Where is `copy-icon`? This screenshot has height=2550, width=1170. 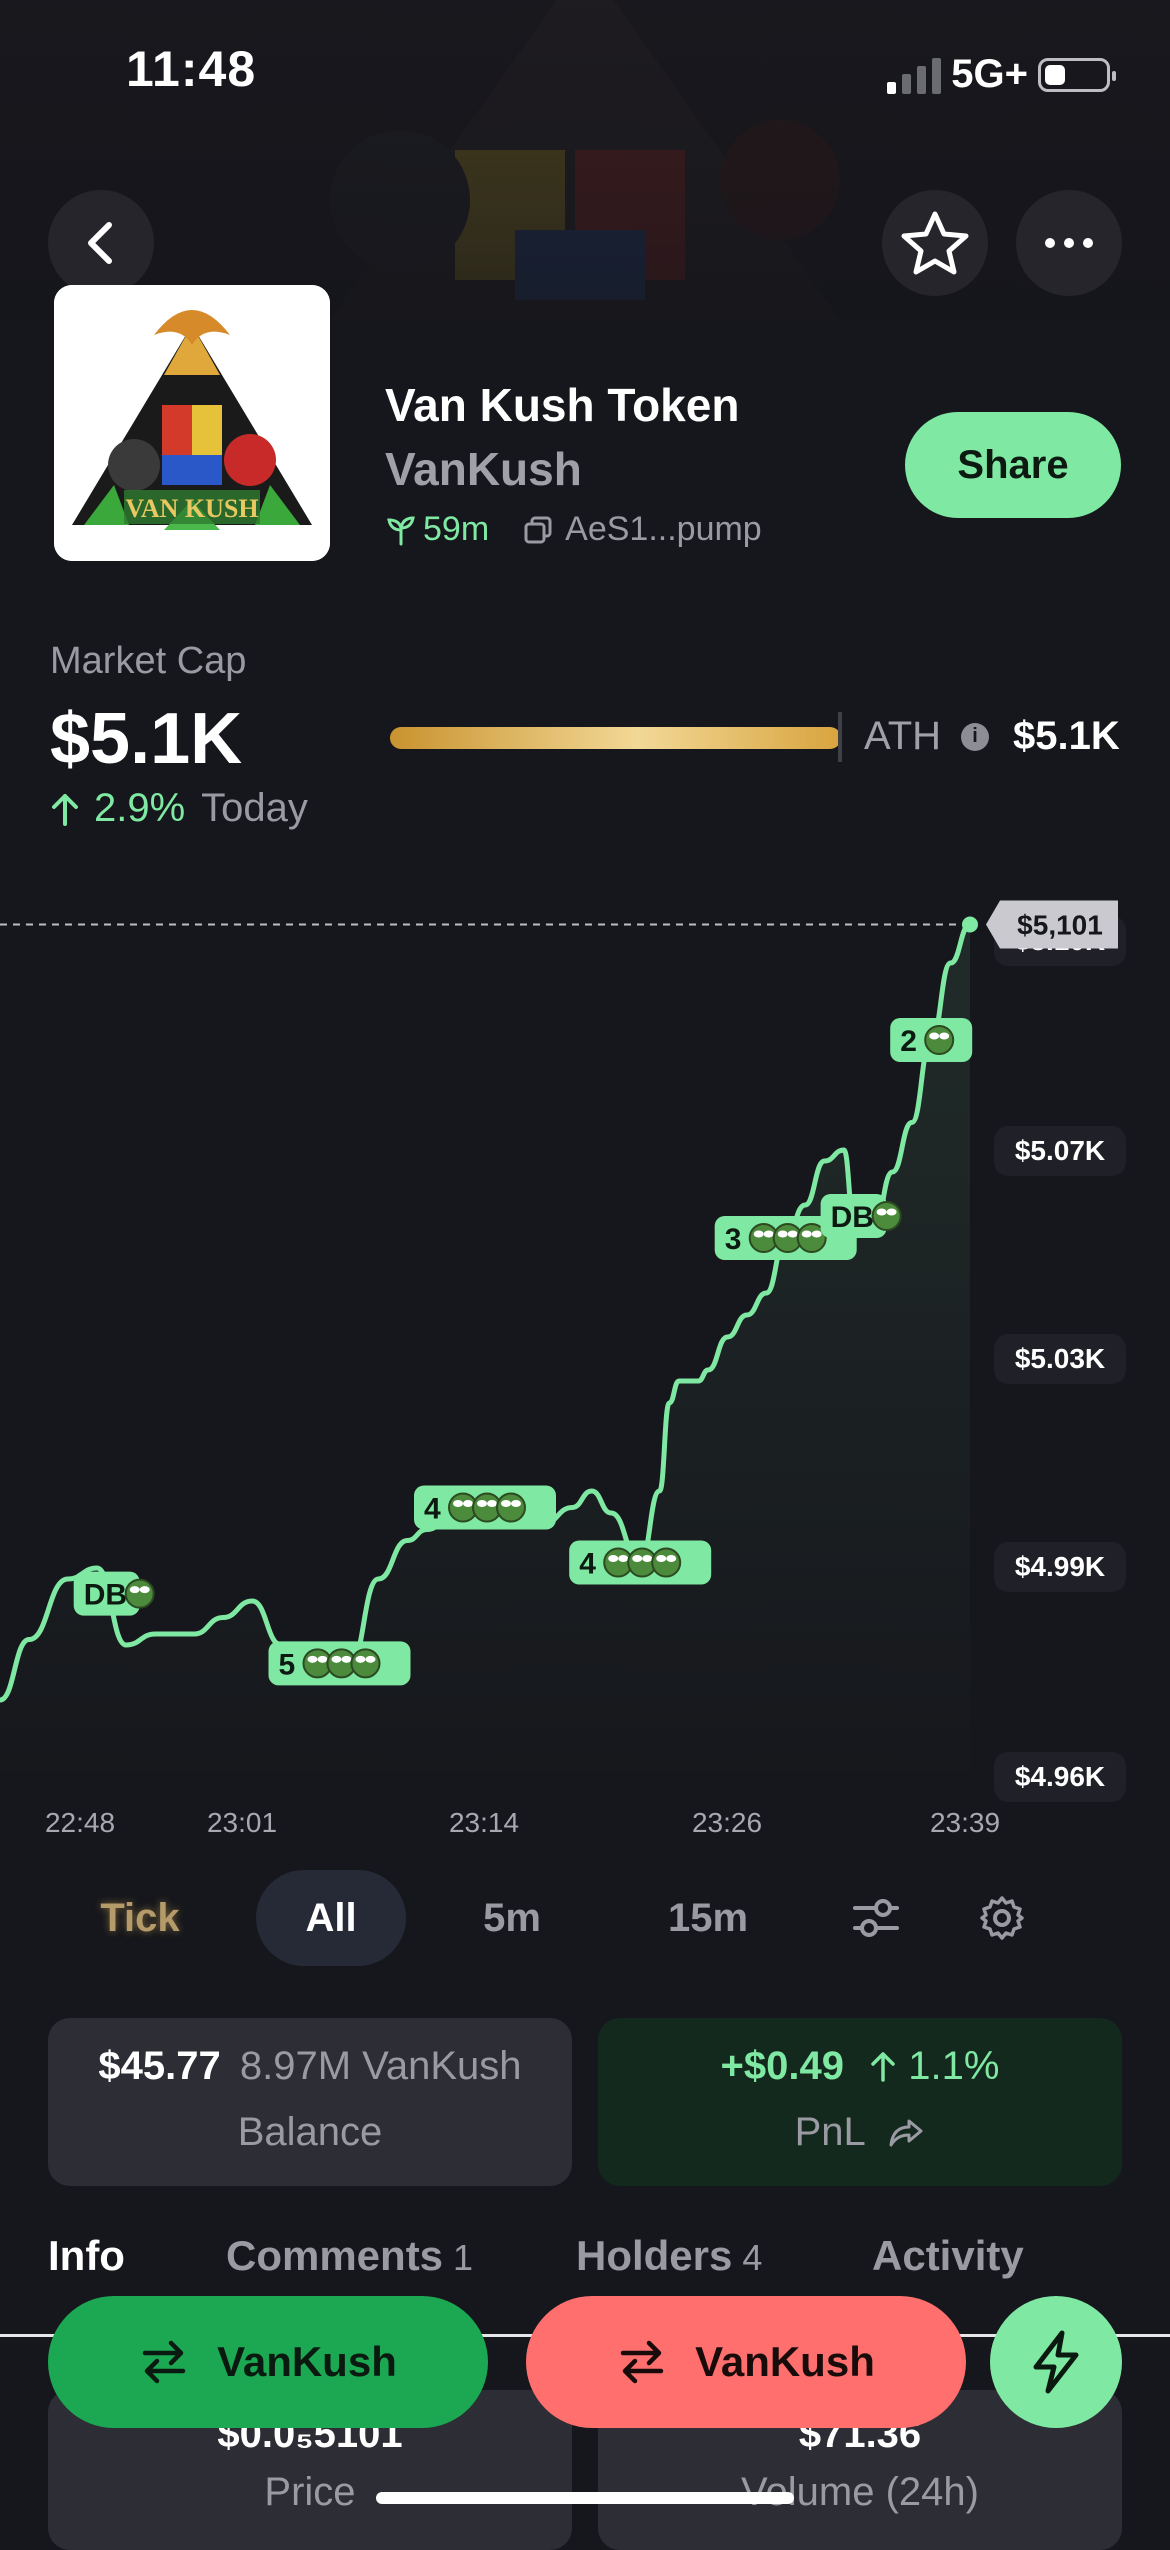 copy-icon is located at coordinates (538, 530).